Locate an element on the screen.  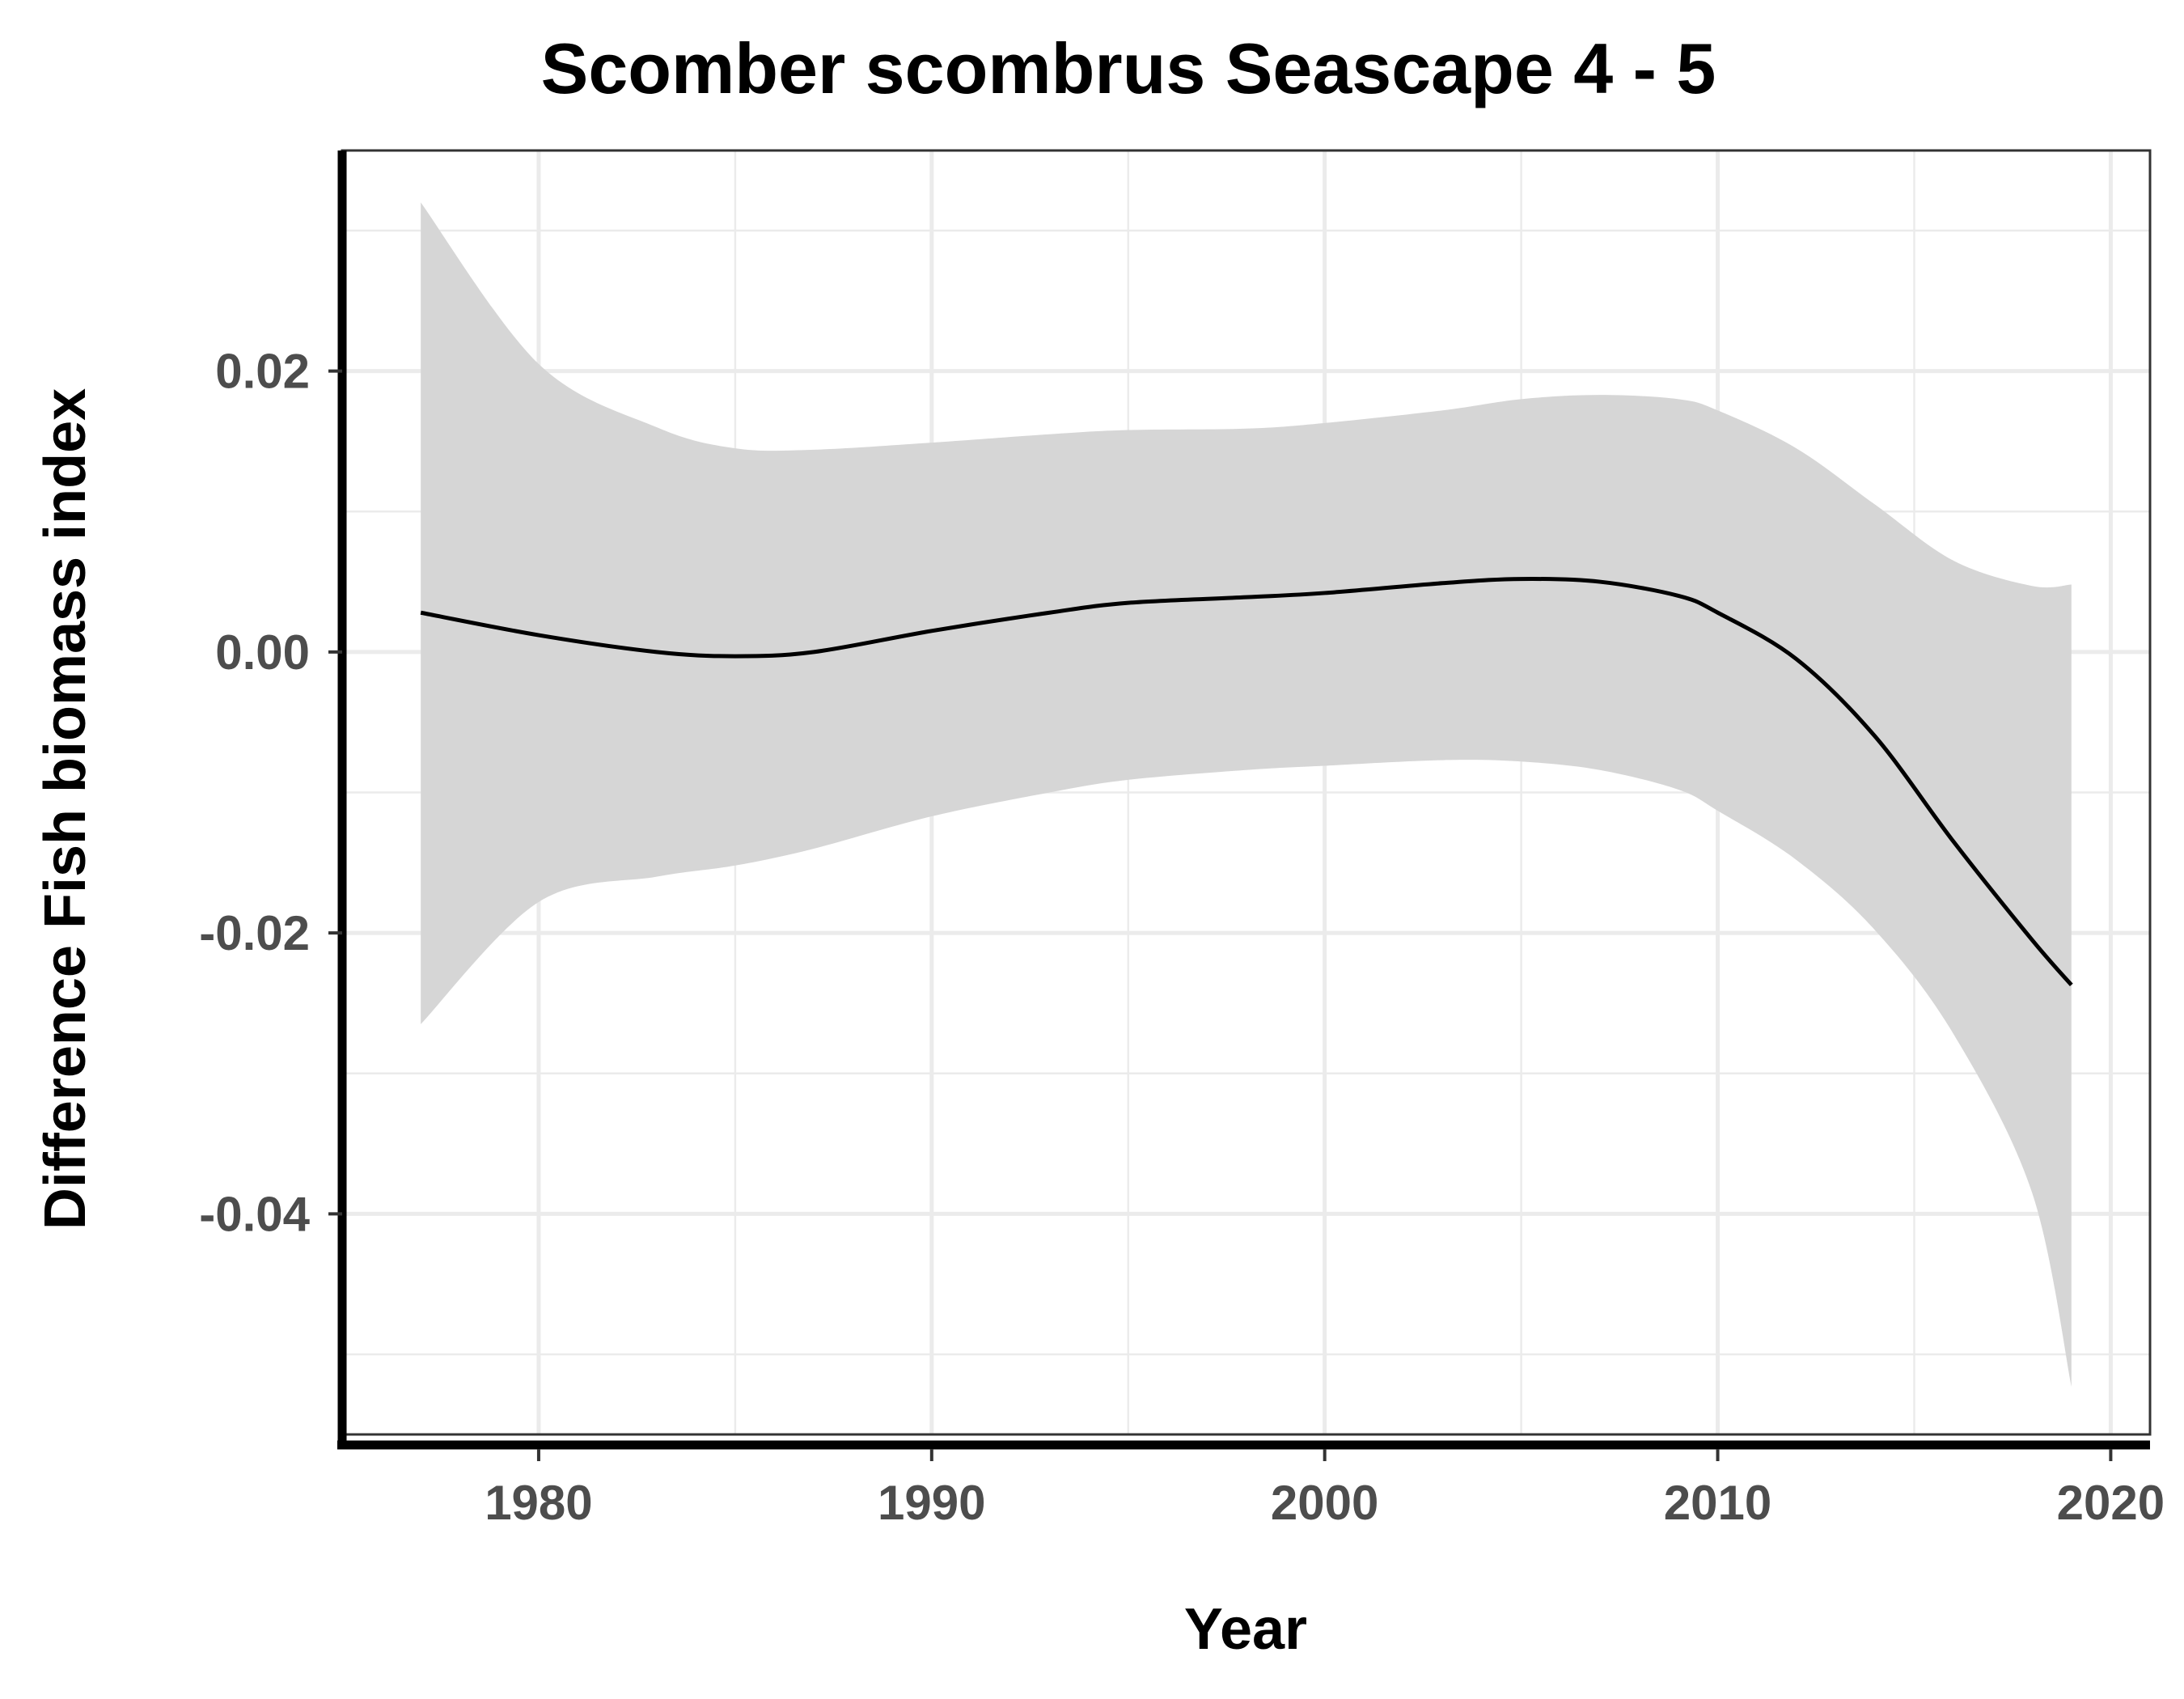
x-tick-label: 2010 is located at coordinates (1717, 1503).